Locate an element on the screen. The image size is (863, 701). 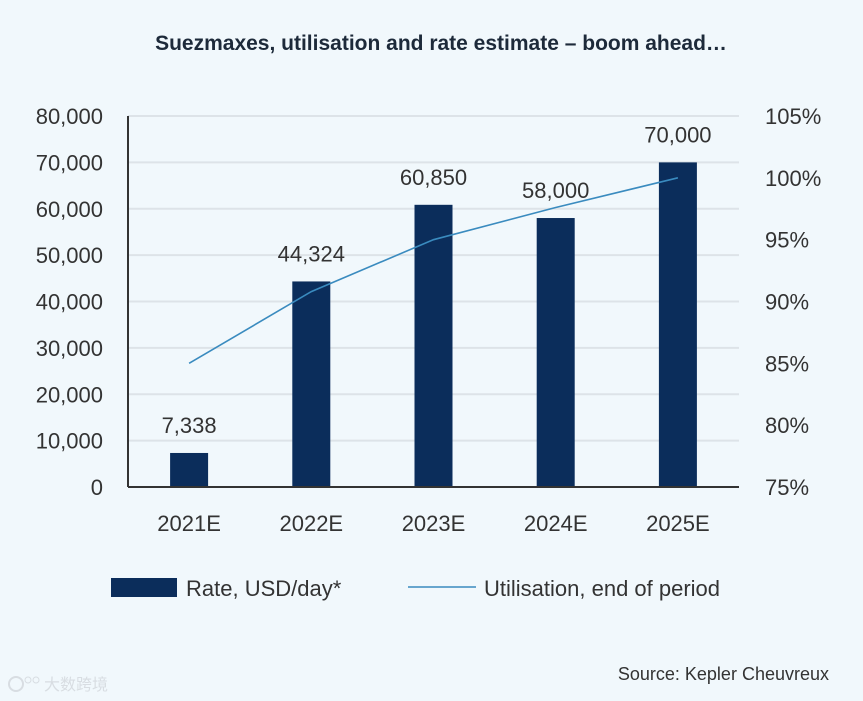
right-tick-label: 80% is located at coordinates (787, 425).